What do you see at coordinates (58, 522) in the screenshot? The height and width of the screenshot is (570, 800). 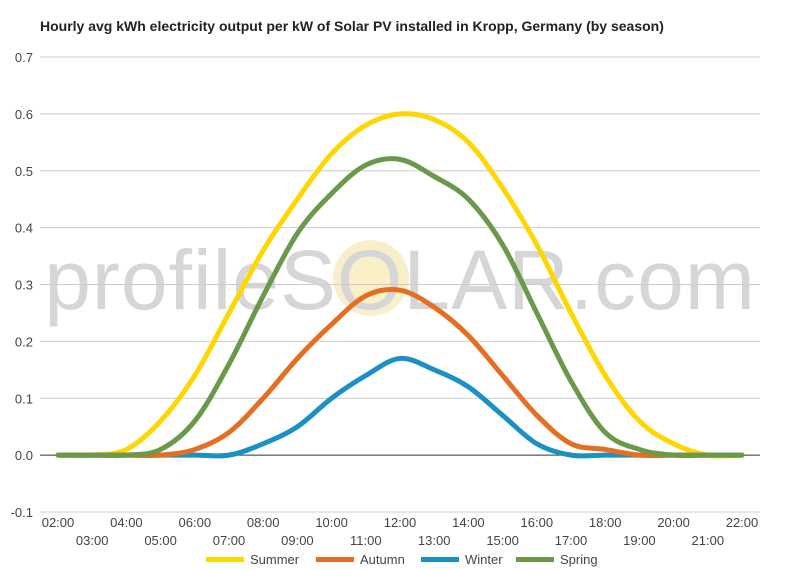 I see `x-tick-label: 02:00` at bounding box center [58, 522].